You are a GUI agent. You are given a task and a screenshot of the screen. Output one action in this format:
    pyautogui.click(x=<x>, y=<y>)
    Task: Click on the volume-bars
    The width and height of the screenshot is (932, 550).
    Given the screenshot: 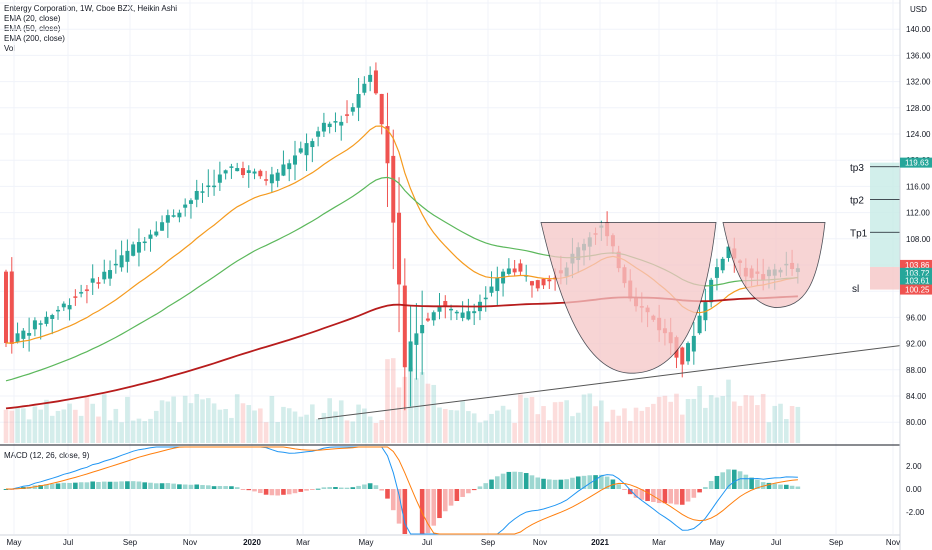 What is the action you would take?
    pyautogui.click(x=402, y=400)
    